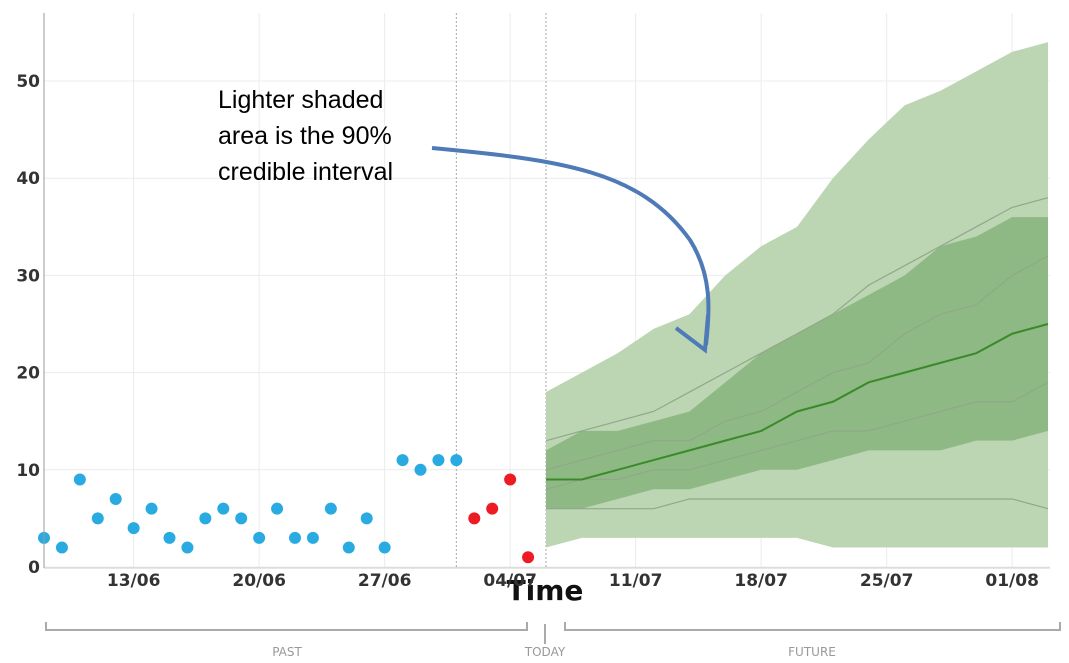 The image size is (1069, 663). I want to click on y-tick-label: 30, so click(28, 276).